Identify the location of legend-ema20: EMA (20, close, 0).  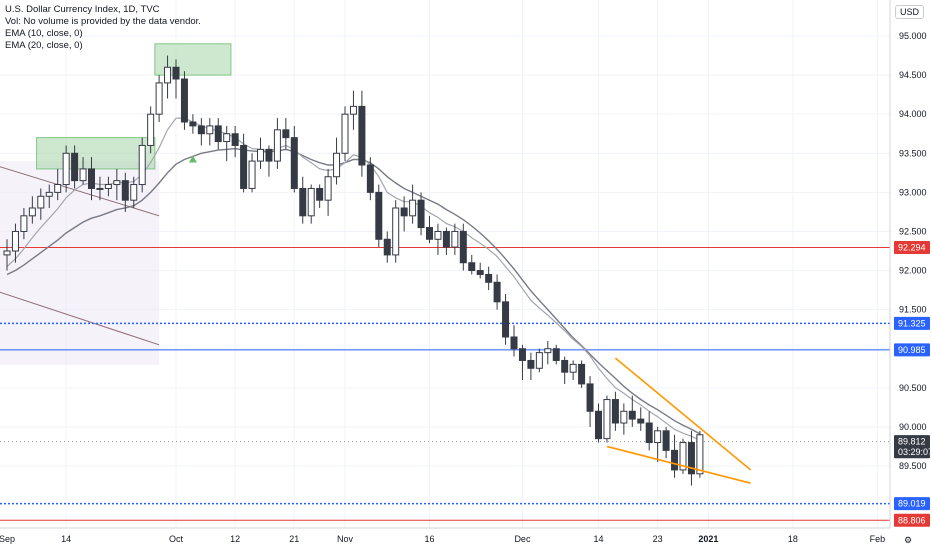
(44, 45).